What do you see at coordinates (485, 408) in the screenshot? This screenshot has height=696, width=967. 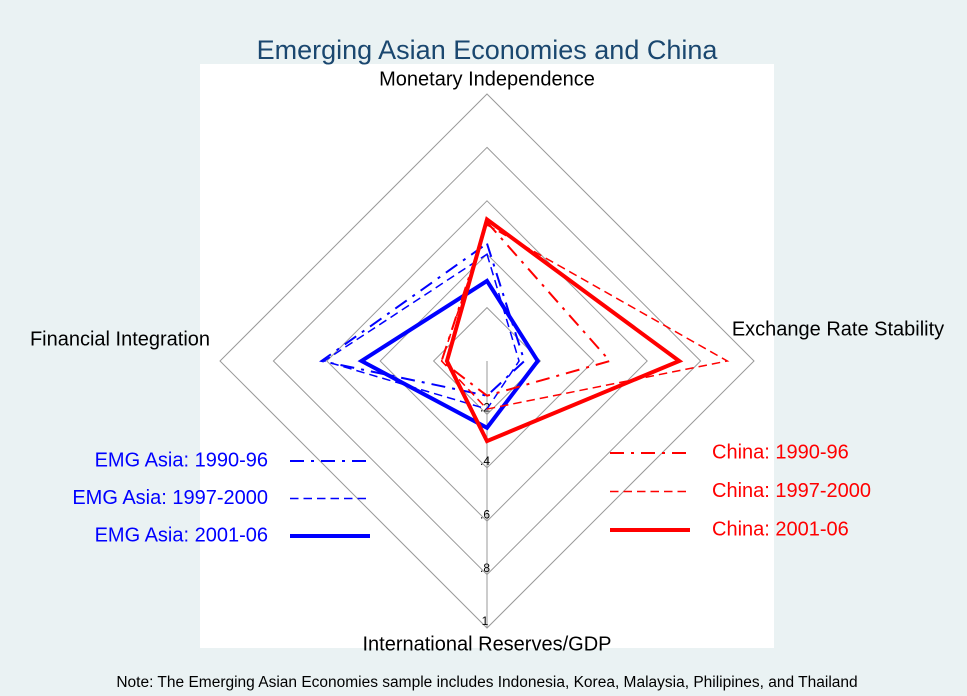 I see `r-tick-label: .2` at bounding box center [485, 408].